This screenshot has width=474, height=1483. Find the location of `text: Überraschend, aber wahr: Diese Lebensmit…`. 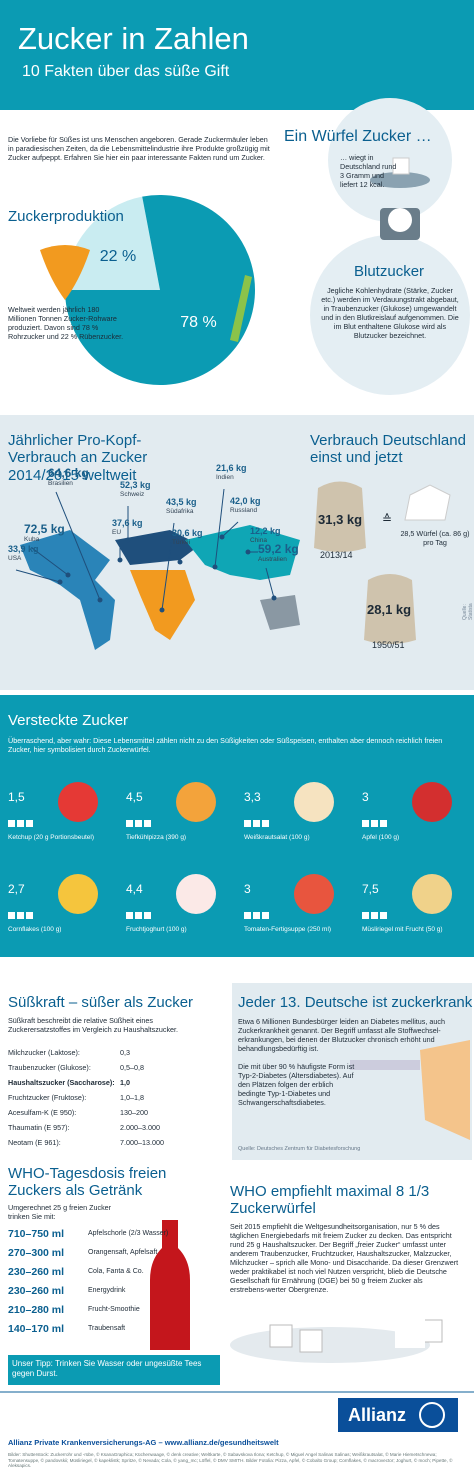

text: Überraschend, aber wahr: Diese Lebensmit… is located at coordinates (225, 745).